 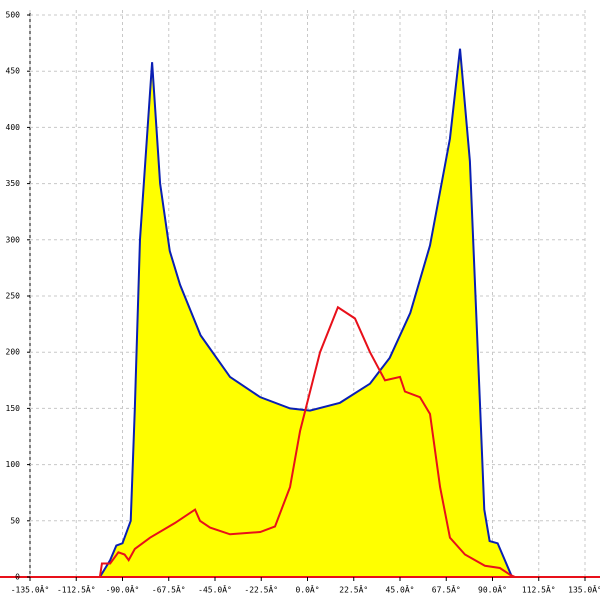 I want to click on x-tick-label: 112.5Â°, so click(x=539, y=589).